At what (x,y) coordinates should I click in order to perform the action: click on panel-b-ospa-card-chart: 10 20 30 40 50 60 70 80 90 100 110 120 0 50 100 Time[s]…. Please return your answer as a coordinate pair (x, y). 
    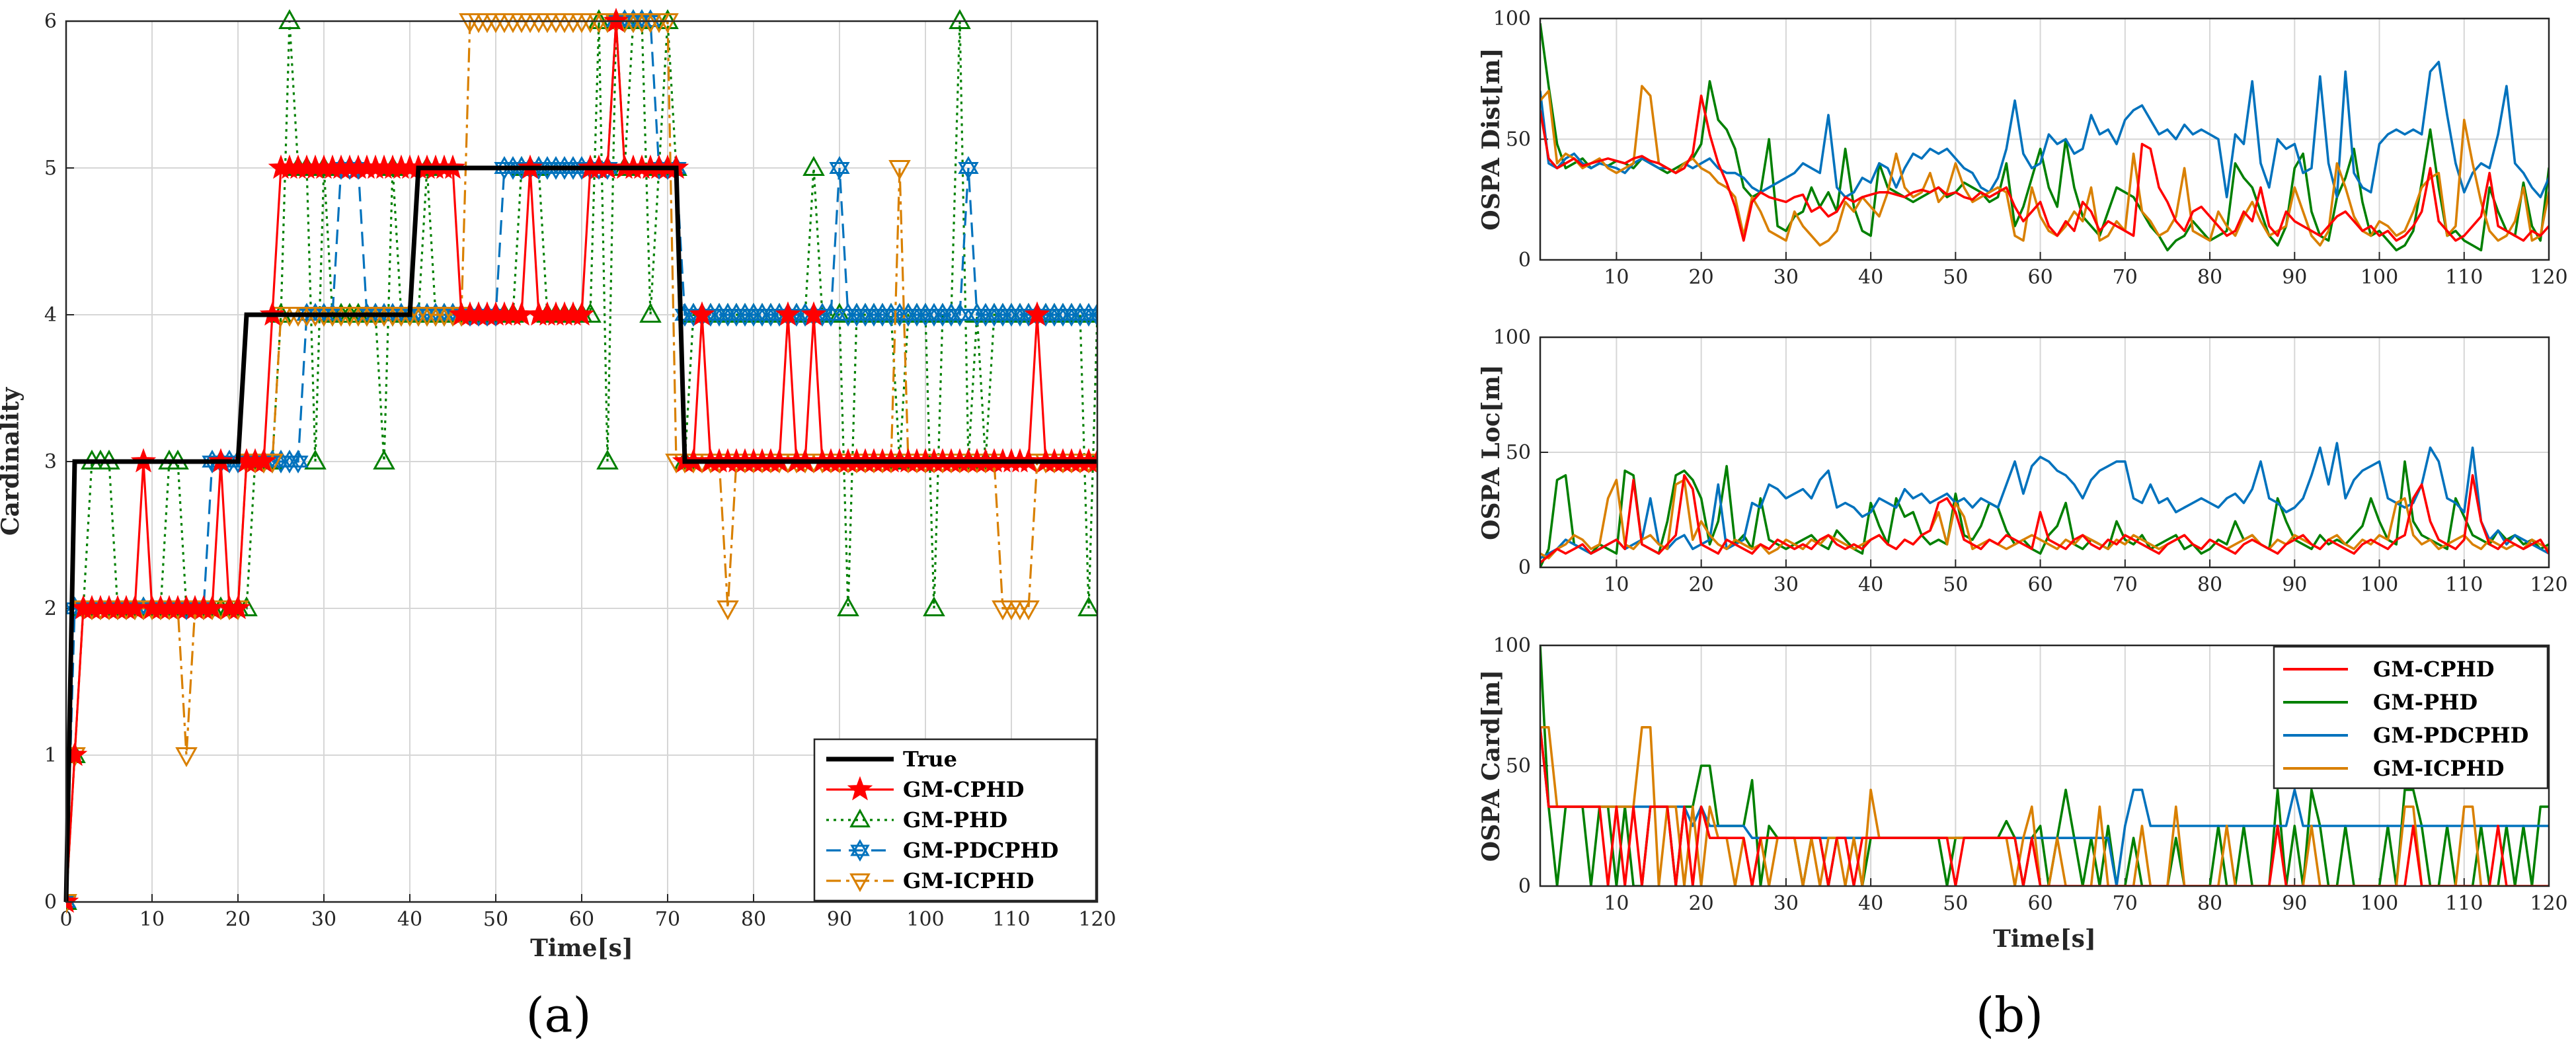
    Looking at the image, I should click on (2022, 793).